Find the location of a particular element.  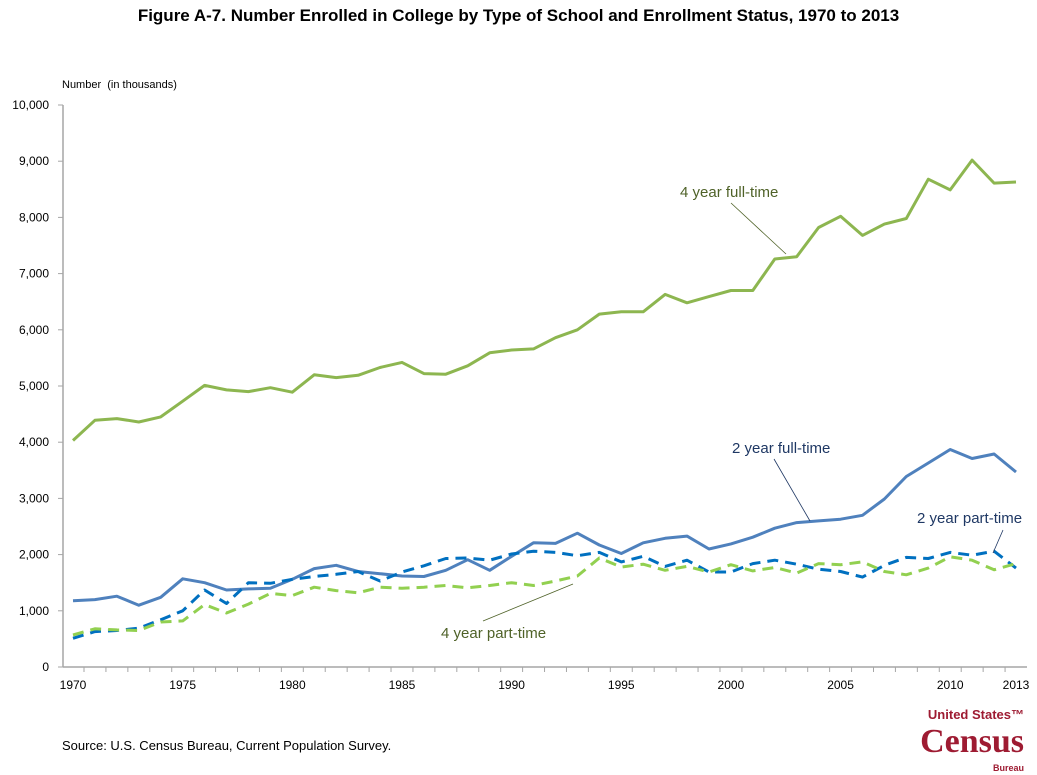

y-tick-label: 8,000 is located at coordinates (34, 217).